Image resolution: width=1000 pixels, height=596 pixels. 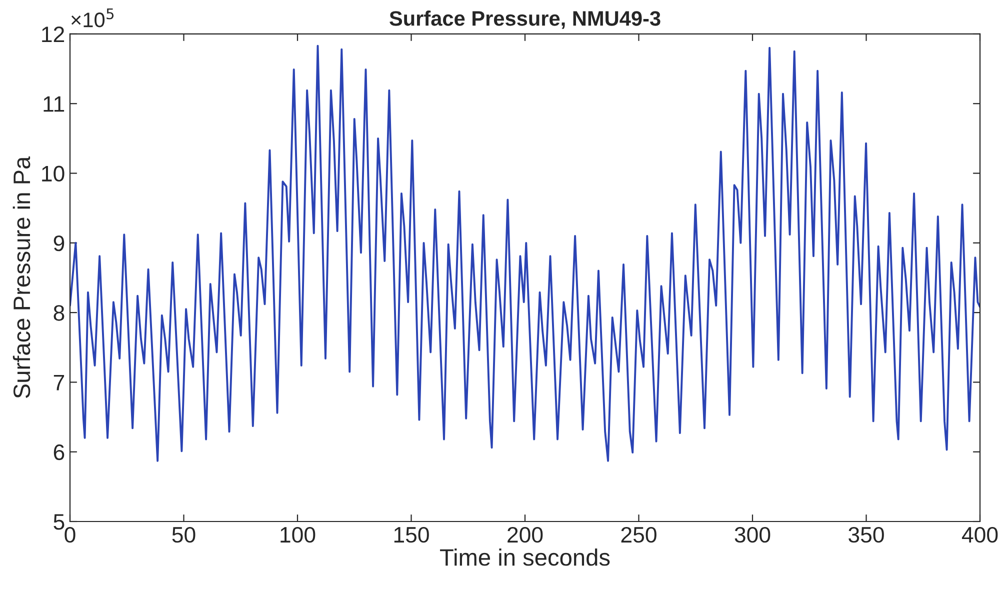 What do you see at coordinates (298, 534) in the screenshot?
I see `x-tick-label: 100` at bounding box center [298, 534].